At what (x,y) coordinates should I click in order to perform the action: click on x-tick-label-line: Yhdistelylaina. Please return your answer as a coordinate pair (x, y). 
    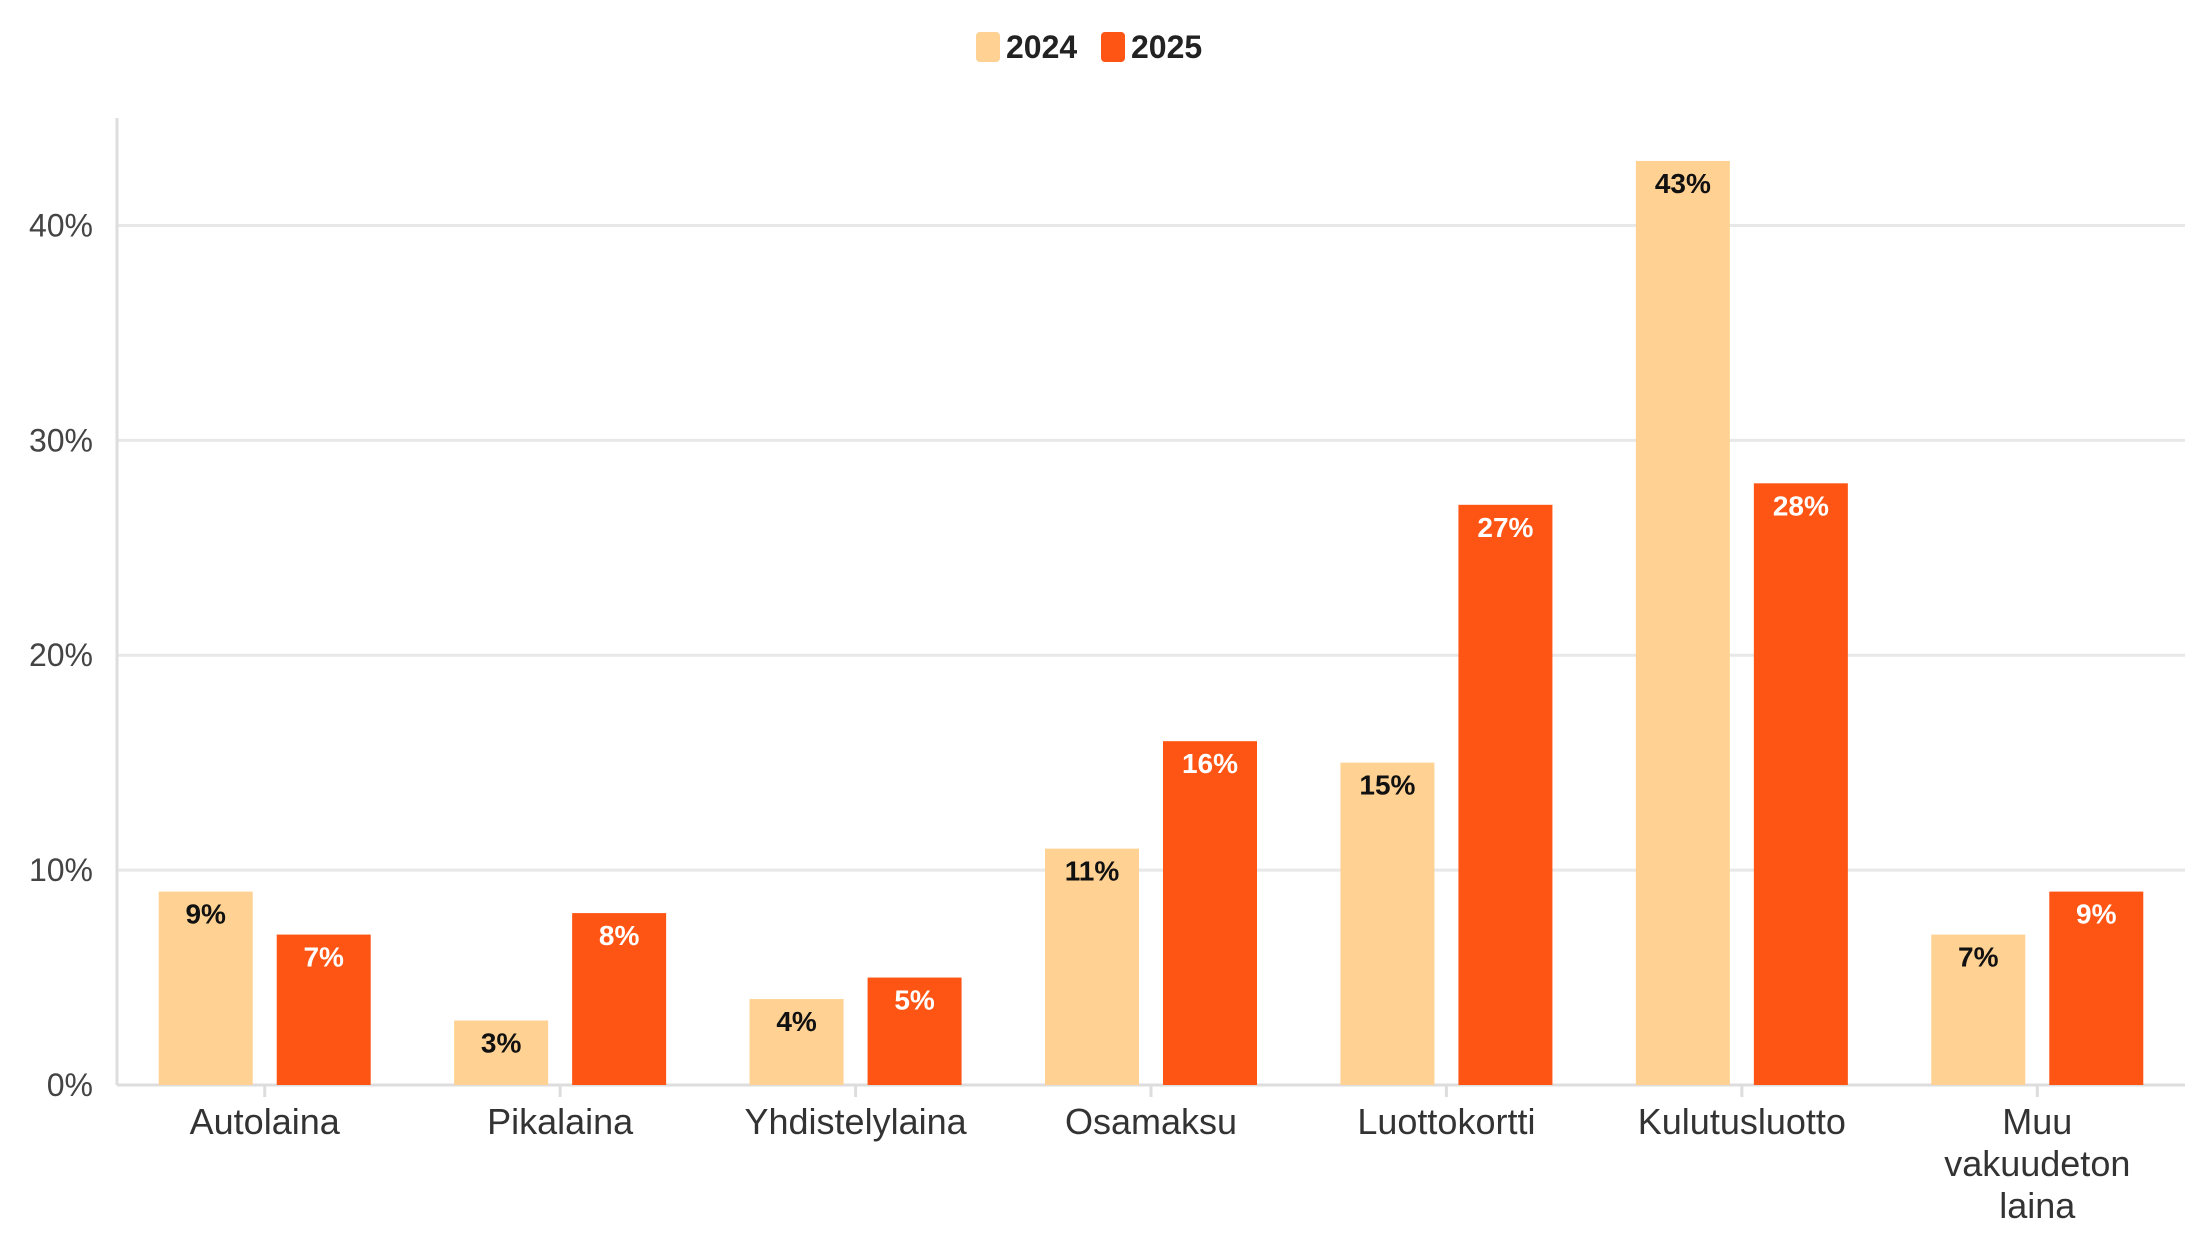
    Looking at the image, I should click on (856, 1121).